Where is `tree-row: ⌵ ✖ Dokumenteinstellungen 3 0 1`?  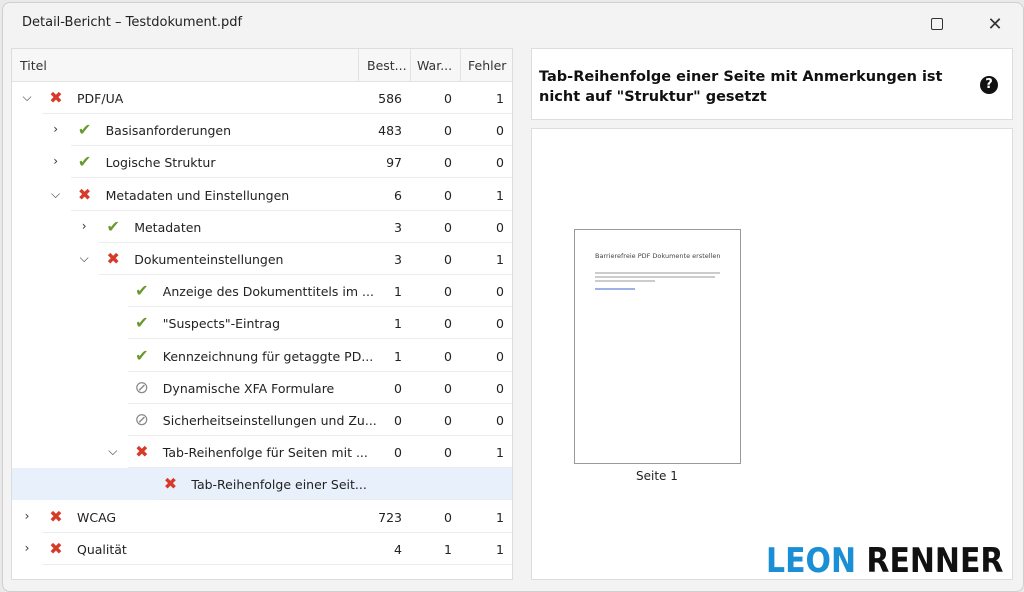 tree-row: ⌵ ✖ Dokumenteinstellungen 3 0 1 is located at coordinates (262, 259).